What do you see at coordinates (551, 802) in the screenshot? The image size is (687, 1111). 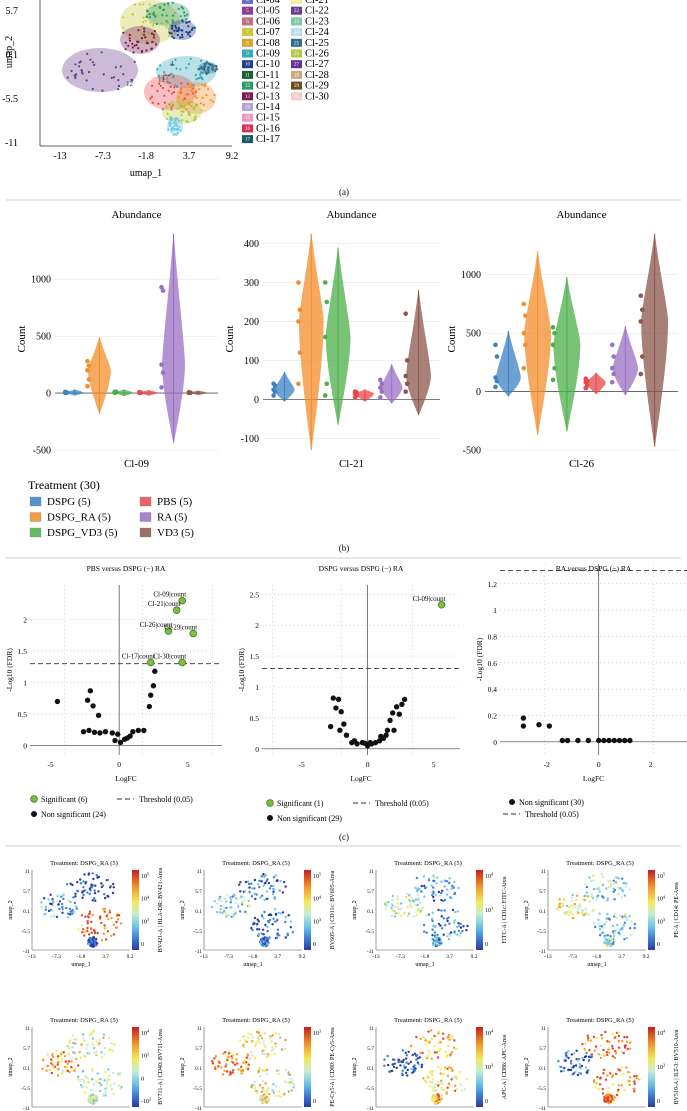 I see `legend-nonsig-label: Non significant (30)` at bounding box center [551, 802].